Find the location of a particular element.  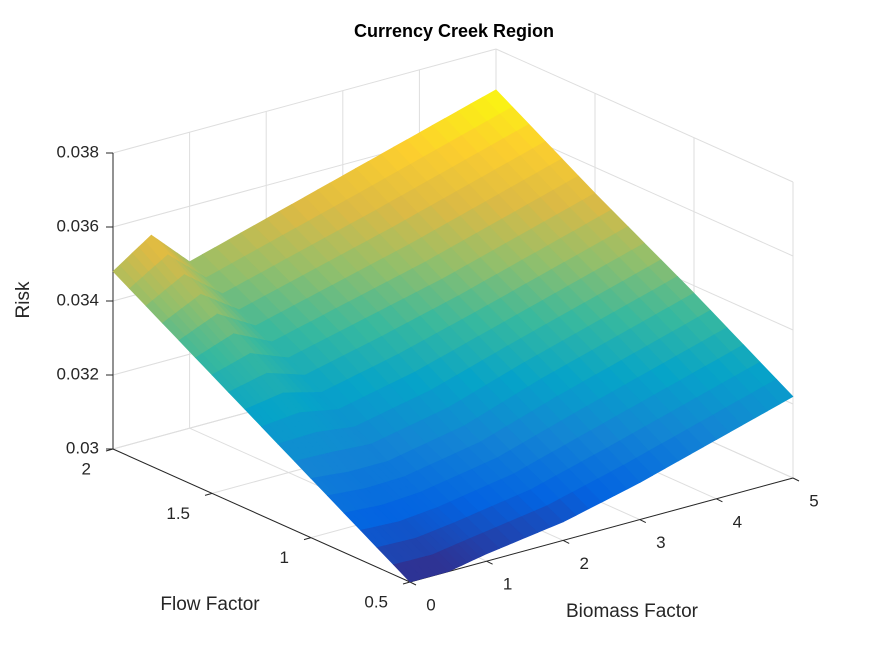

z-tick-label: 0.032 is located at coordinates (77, 373).